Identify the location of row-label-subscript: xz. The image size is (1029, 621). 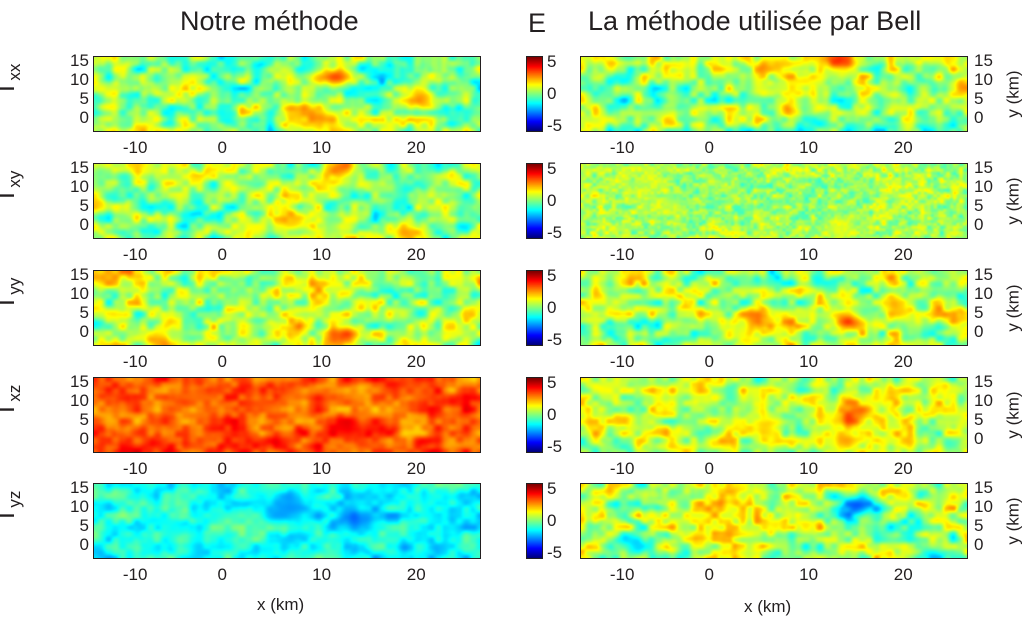
(15, 393).